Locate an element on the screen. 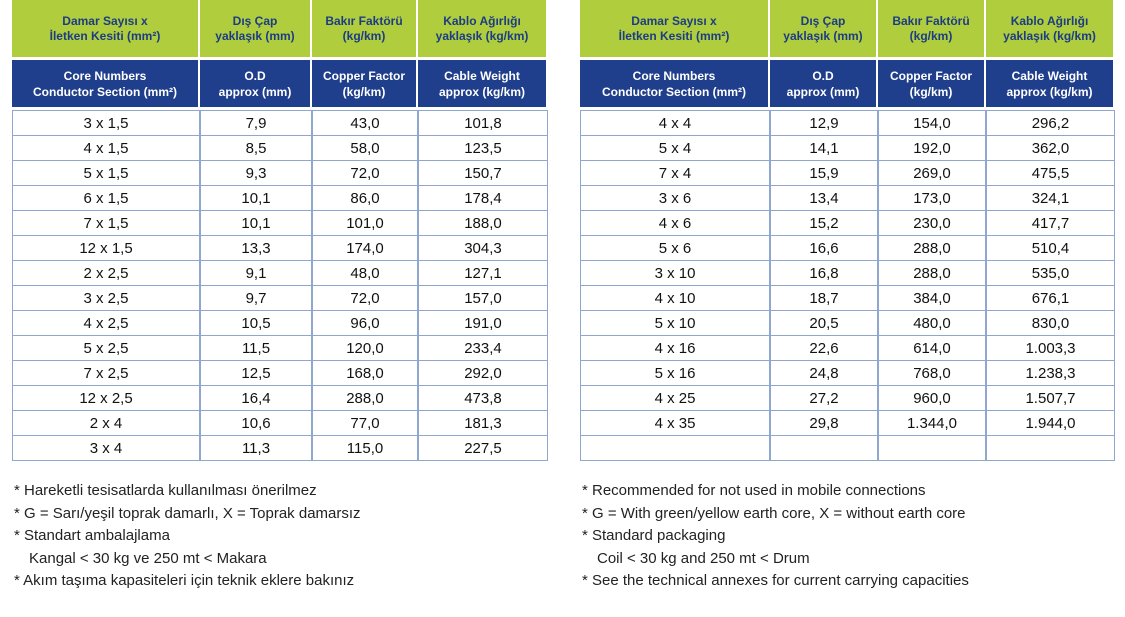  table-cell: 3 x 6 is located at coordinates (675, 198).